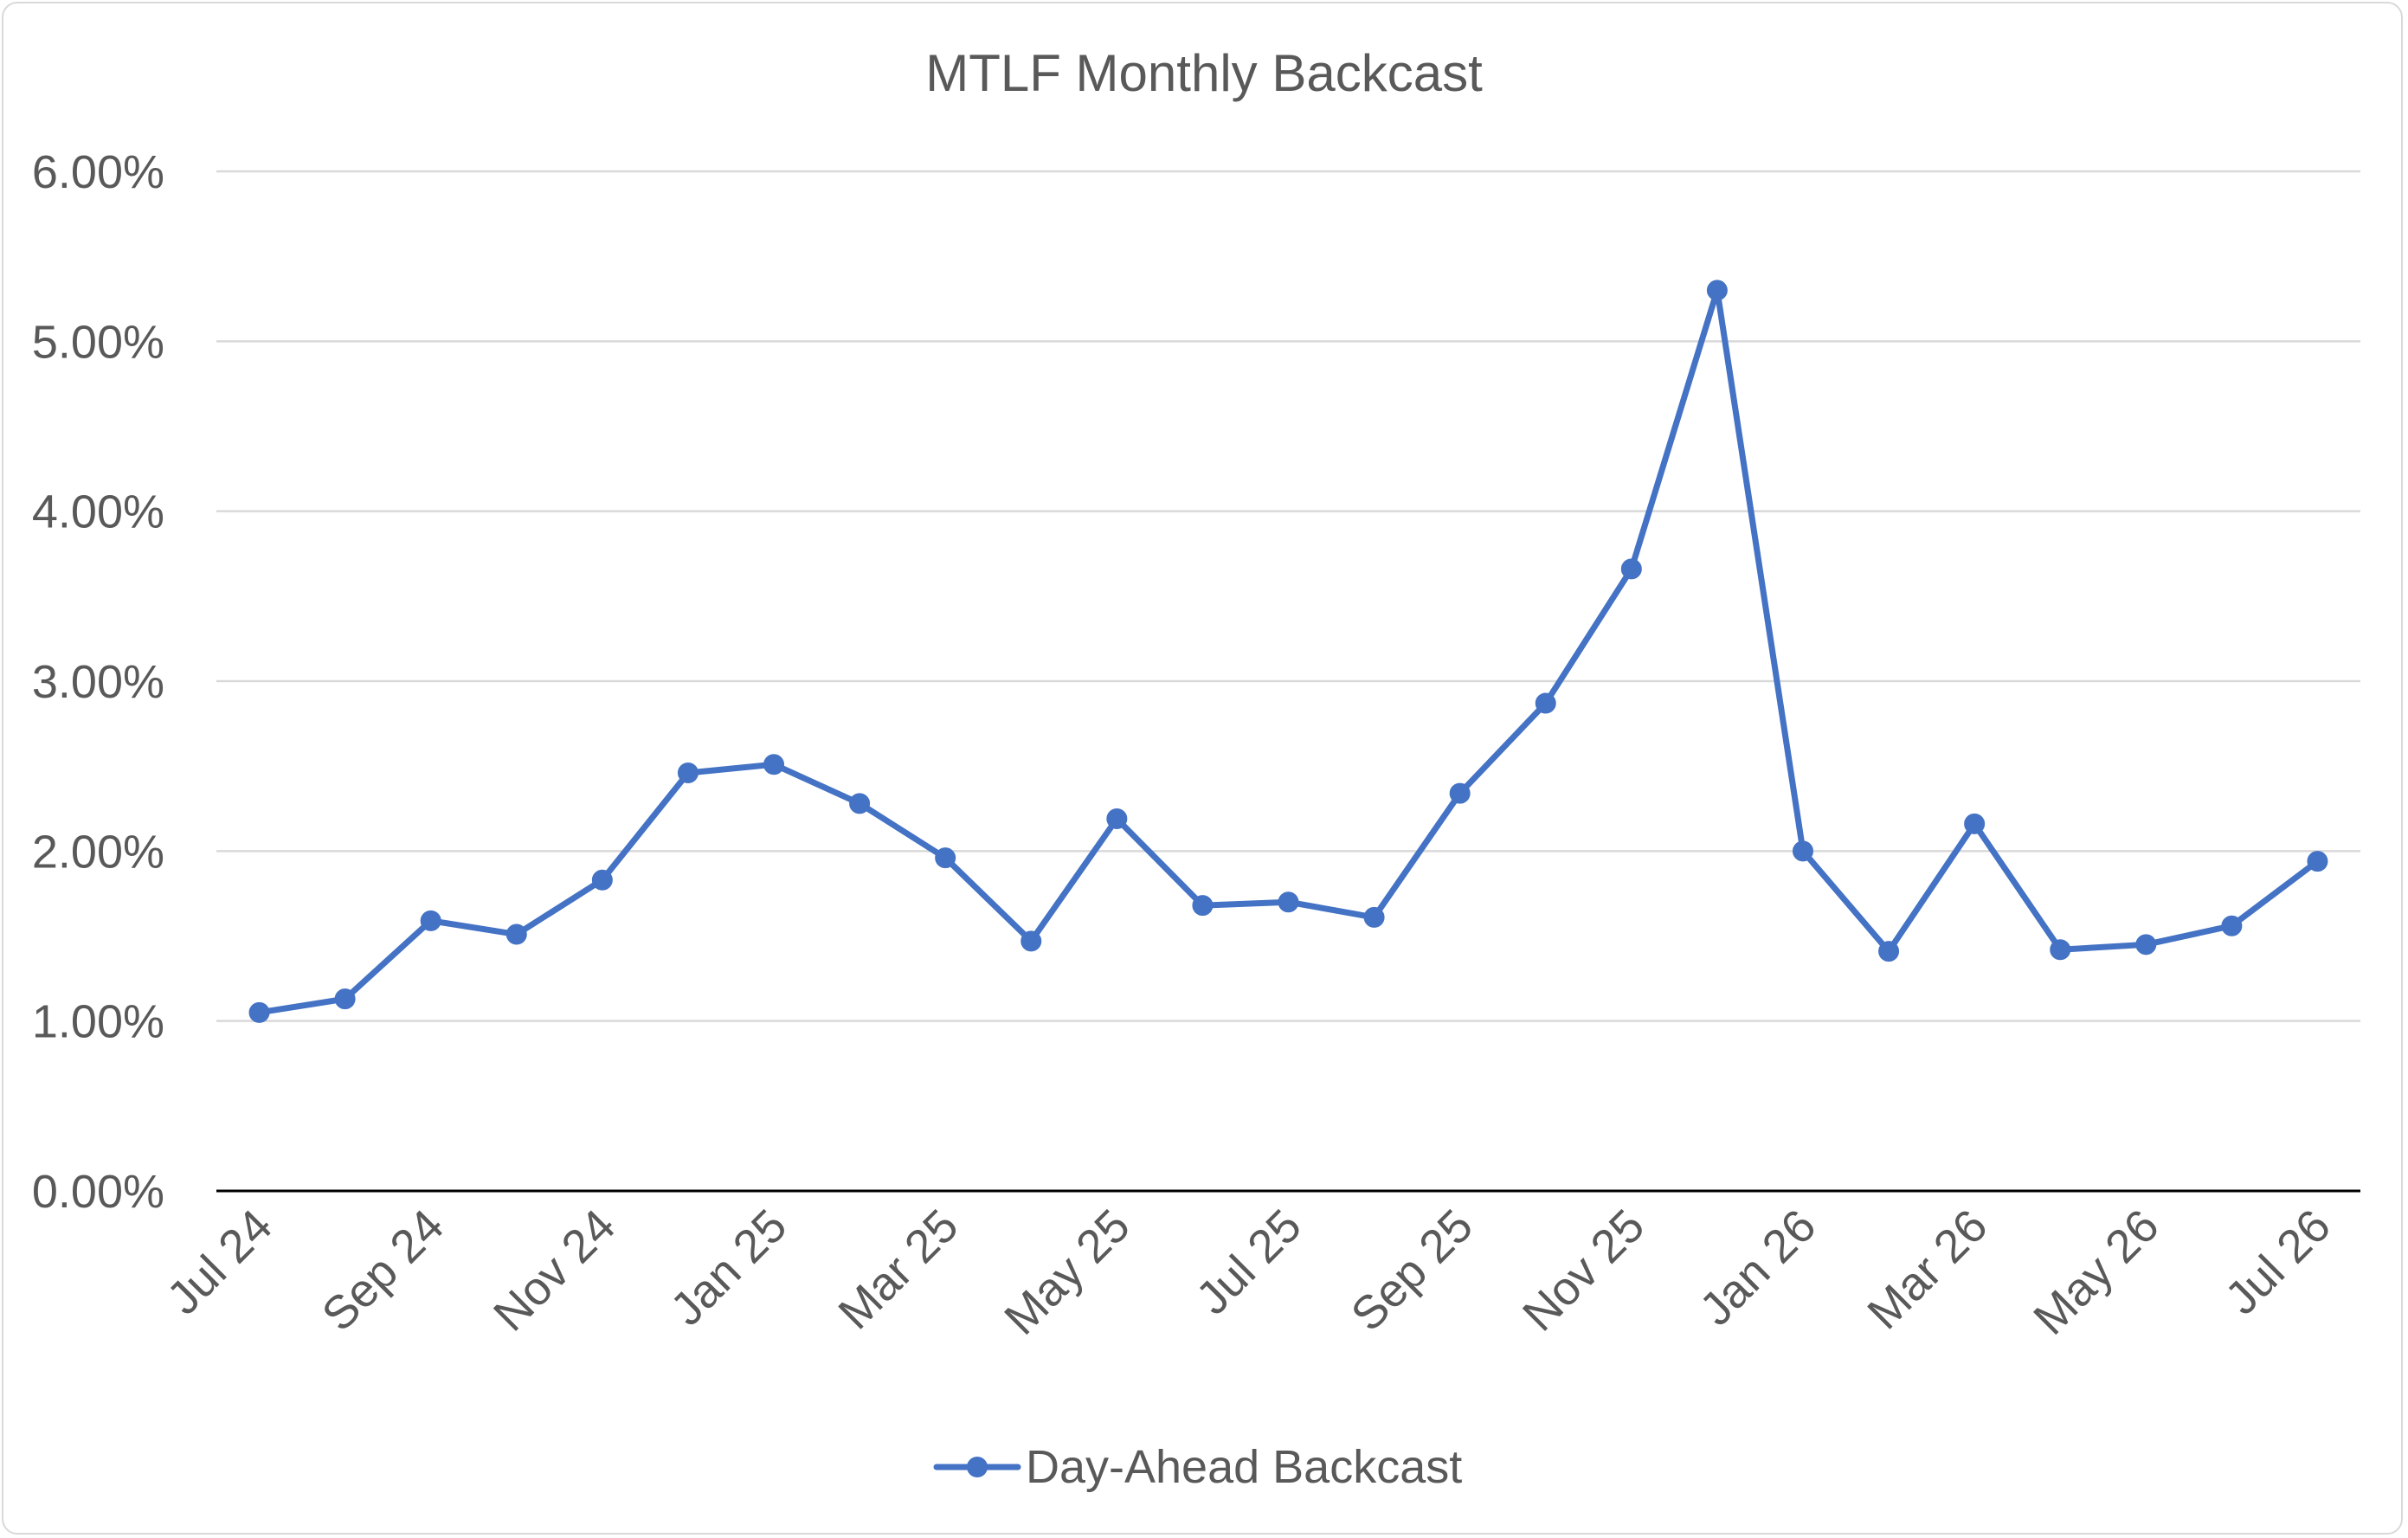 The height and width of the screenshot is (1538, 2408). I want to click on x-tick-label: May 25, so click(1067, 1272).